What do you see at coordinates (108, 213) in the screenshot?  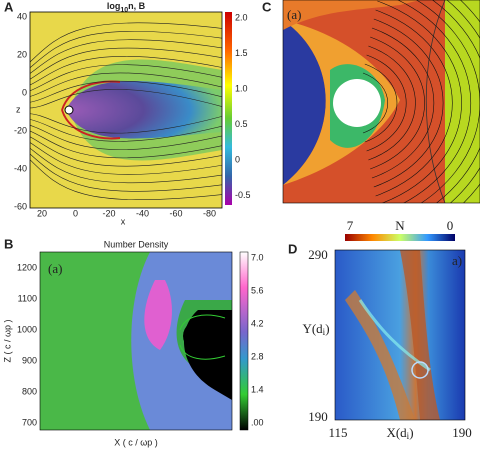 I see `x-tick-label: -20` at bounding box center [108, 213].